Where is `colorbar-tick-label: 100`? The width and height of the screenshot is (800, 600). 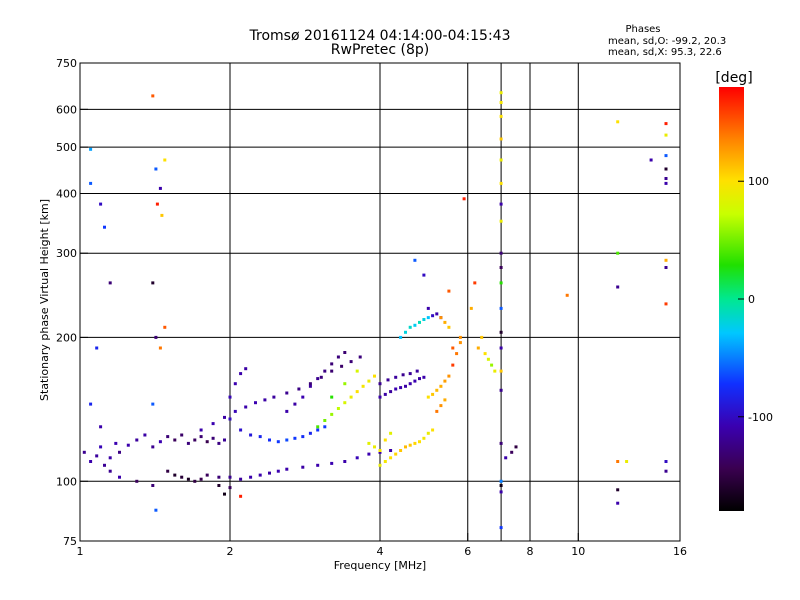
colorbar-tick-label: 100 is located at coordinates (758, 181).